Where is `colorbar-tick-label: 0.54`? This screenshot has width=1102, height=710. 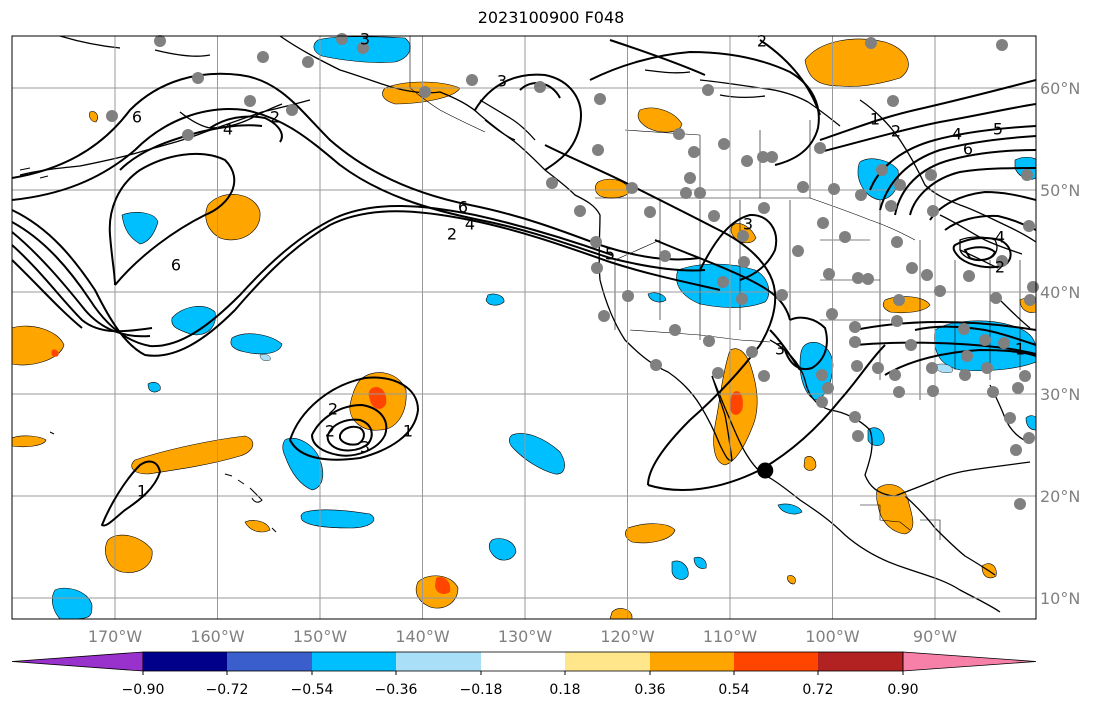
colorbar-tick-label: 0.54 is located at coordinates (734, 690).